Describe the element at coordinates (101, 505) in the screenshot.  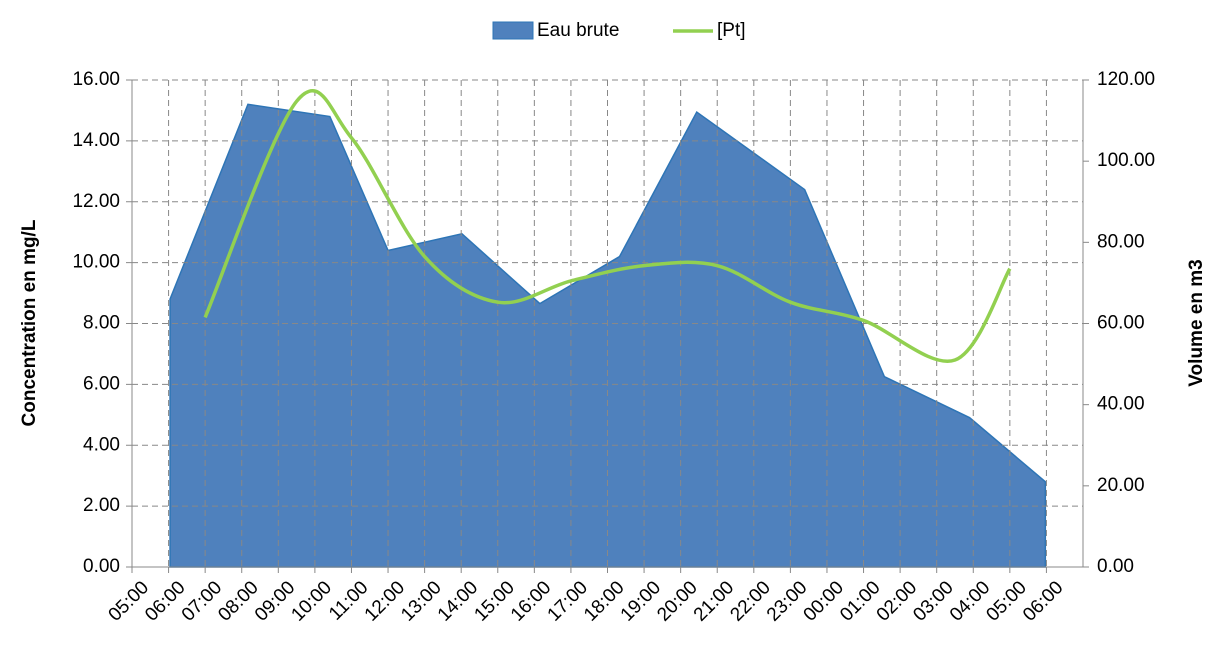
I see `y-tick-label: 2.00` at that location.